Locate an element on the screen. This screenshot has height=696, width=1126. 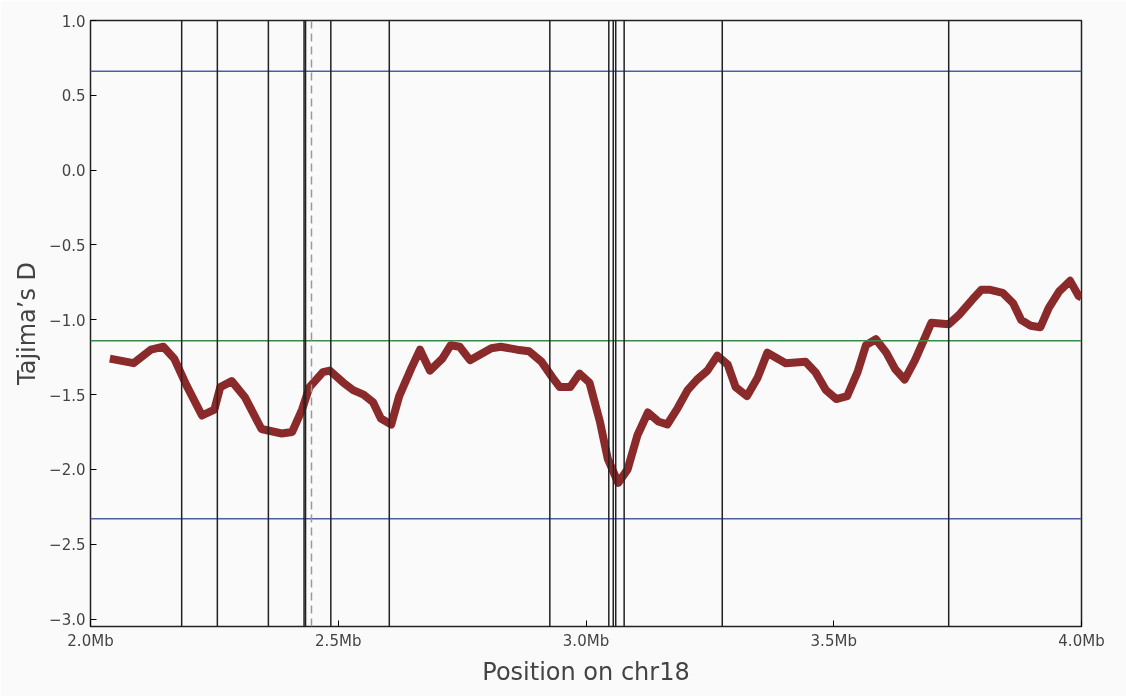
x-tick-label: 2.5Mb is located at coordinates (338, 640).